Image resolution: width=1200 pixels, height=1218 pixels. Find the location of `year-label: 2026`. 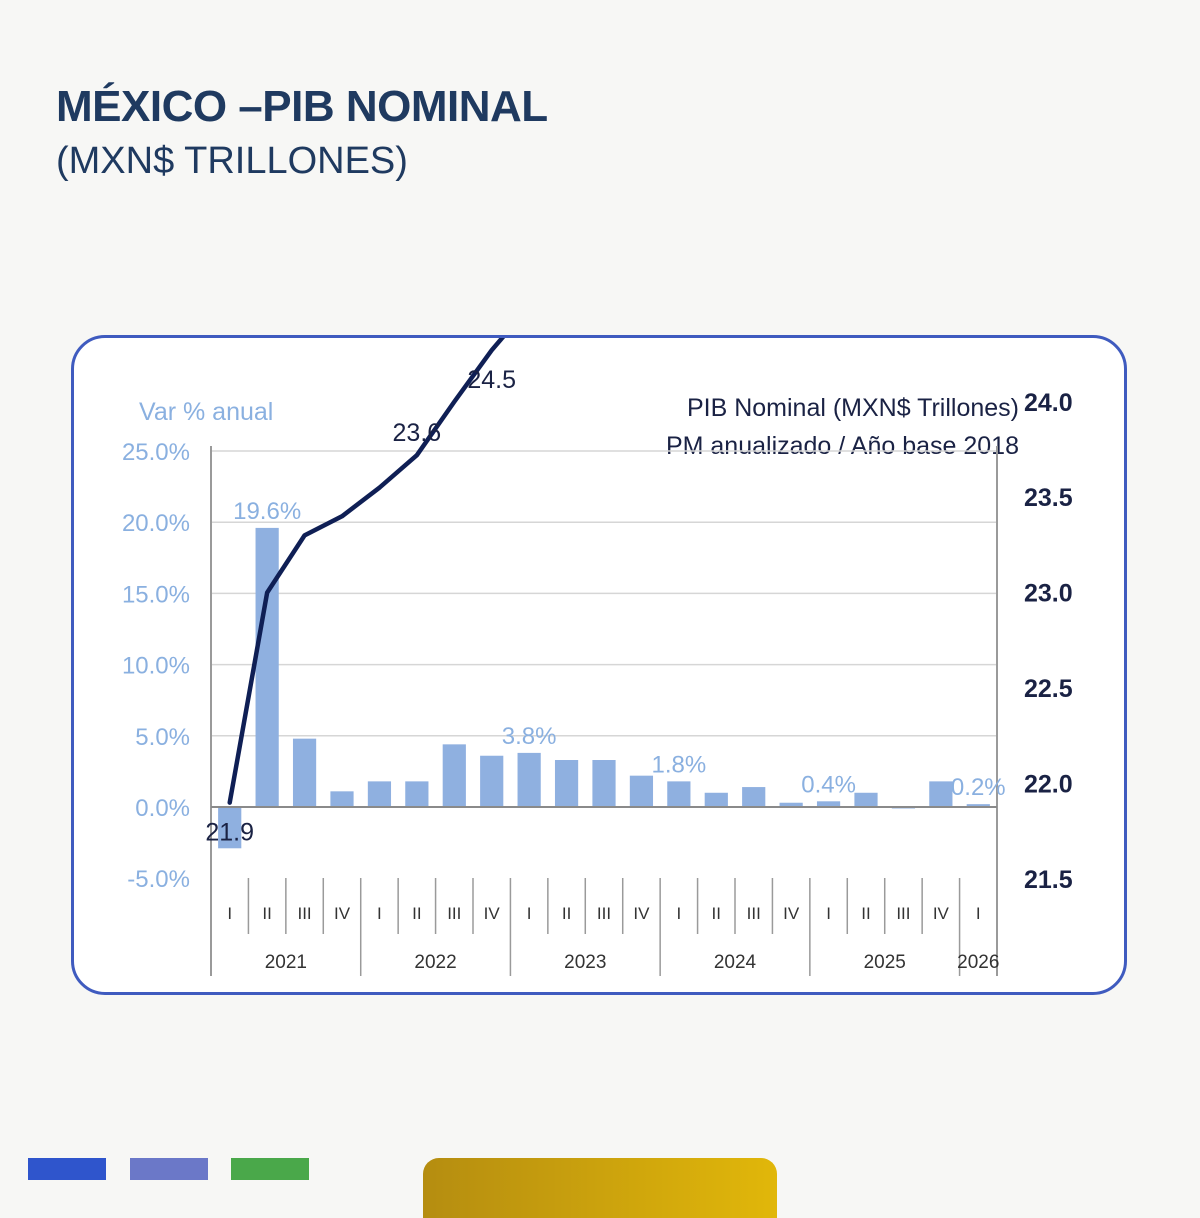

year-label: 2026 is located at coordinates (978, 962).